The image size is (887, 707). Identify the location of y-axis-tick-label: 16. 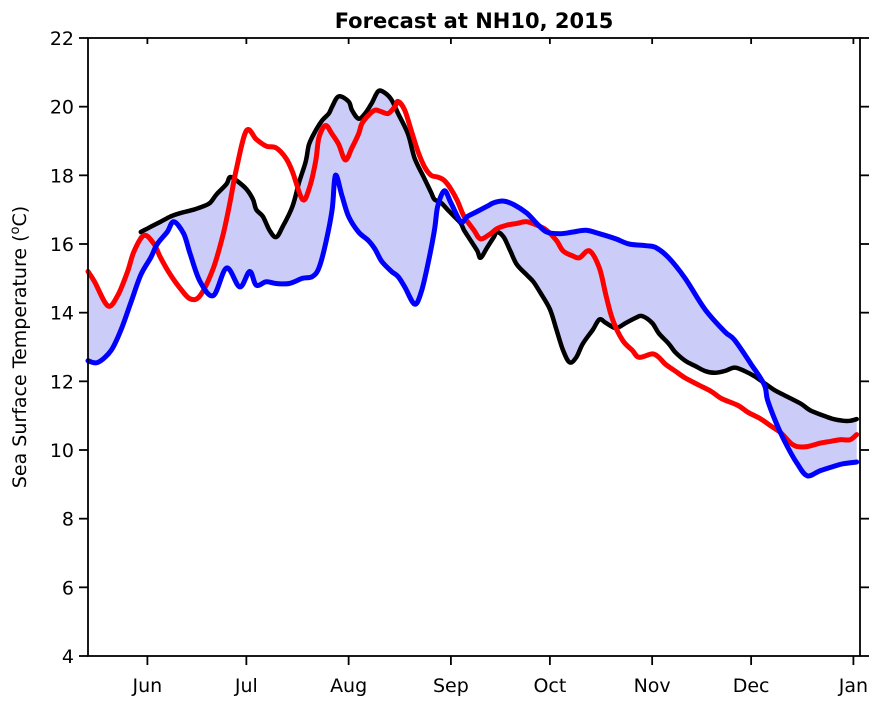
(62, 245).